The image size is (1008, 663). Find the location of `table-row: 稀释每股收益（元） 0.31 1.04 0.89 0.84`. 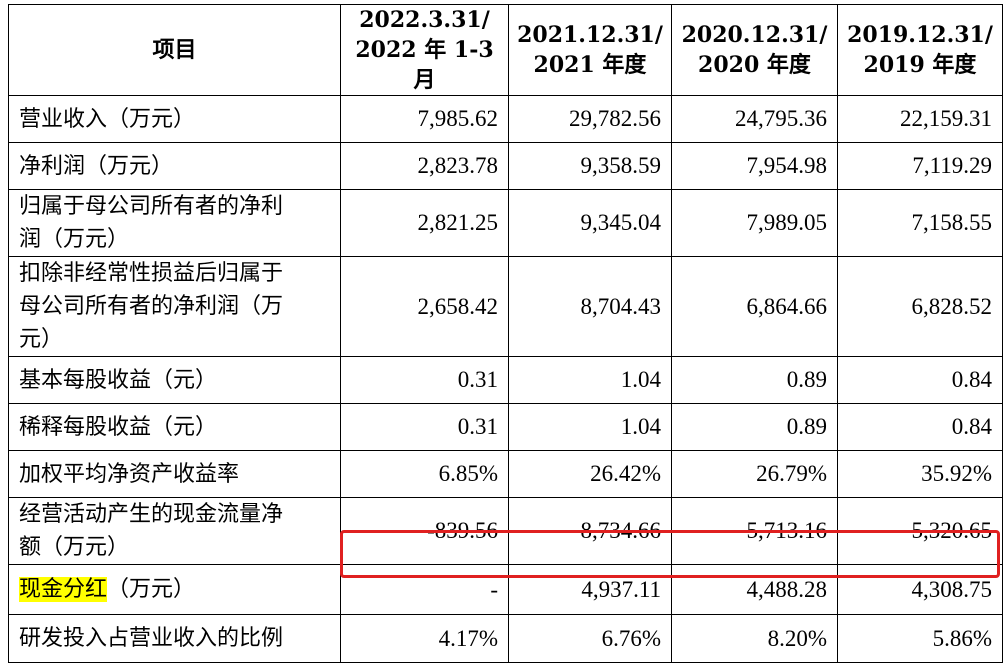

table-row: 稀释每股收益（元） 0.31 1.04 0.89 0.84 is located at coordinates (505, 427).